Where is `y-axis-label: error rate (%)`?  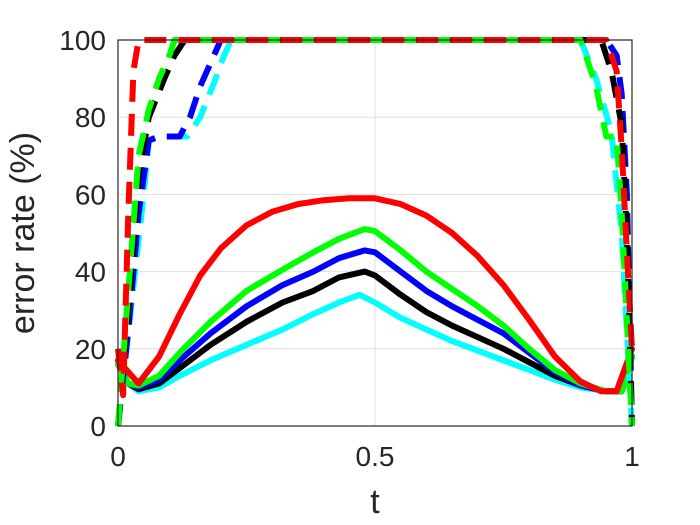
y-axis-label: error rate (%) is located at coordinates (23, 233).